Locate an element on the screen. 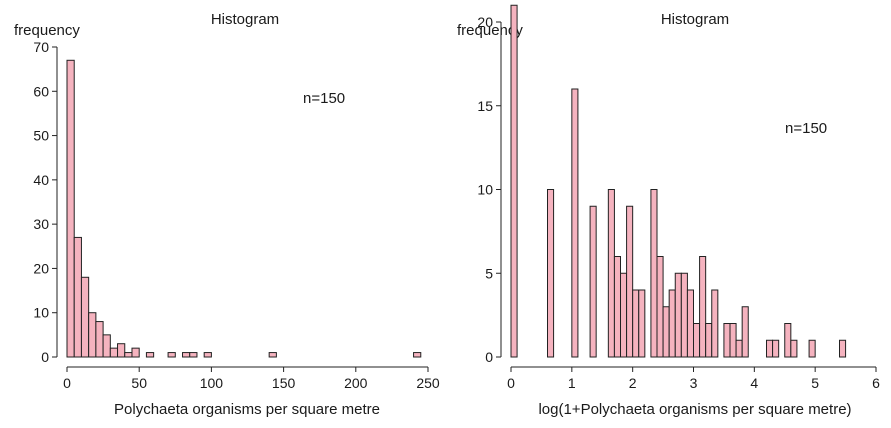 This screenshot has height=428, width=891. x-tick-label: 2 is located at coordinates (633, 383).